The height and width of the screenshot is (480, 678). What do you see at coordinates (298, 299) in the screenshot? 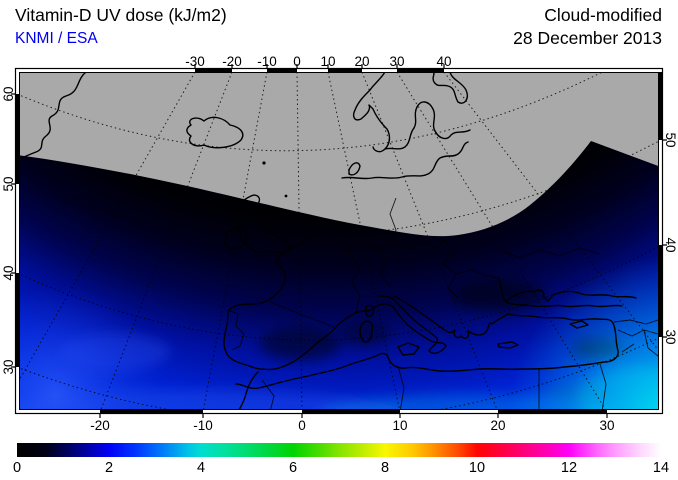
I see `coast-west-europe-iberia` at bounding box center [298, 299].